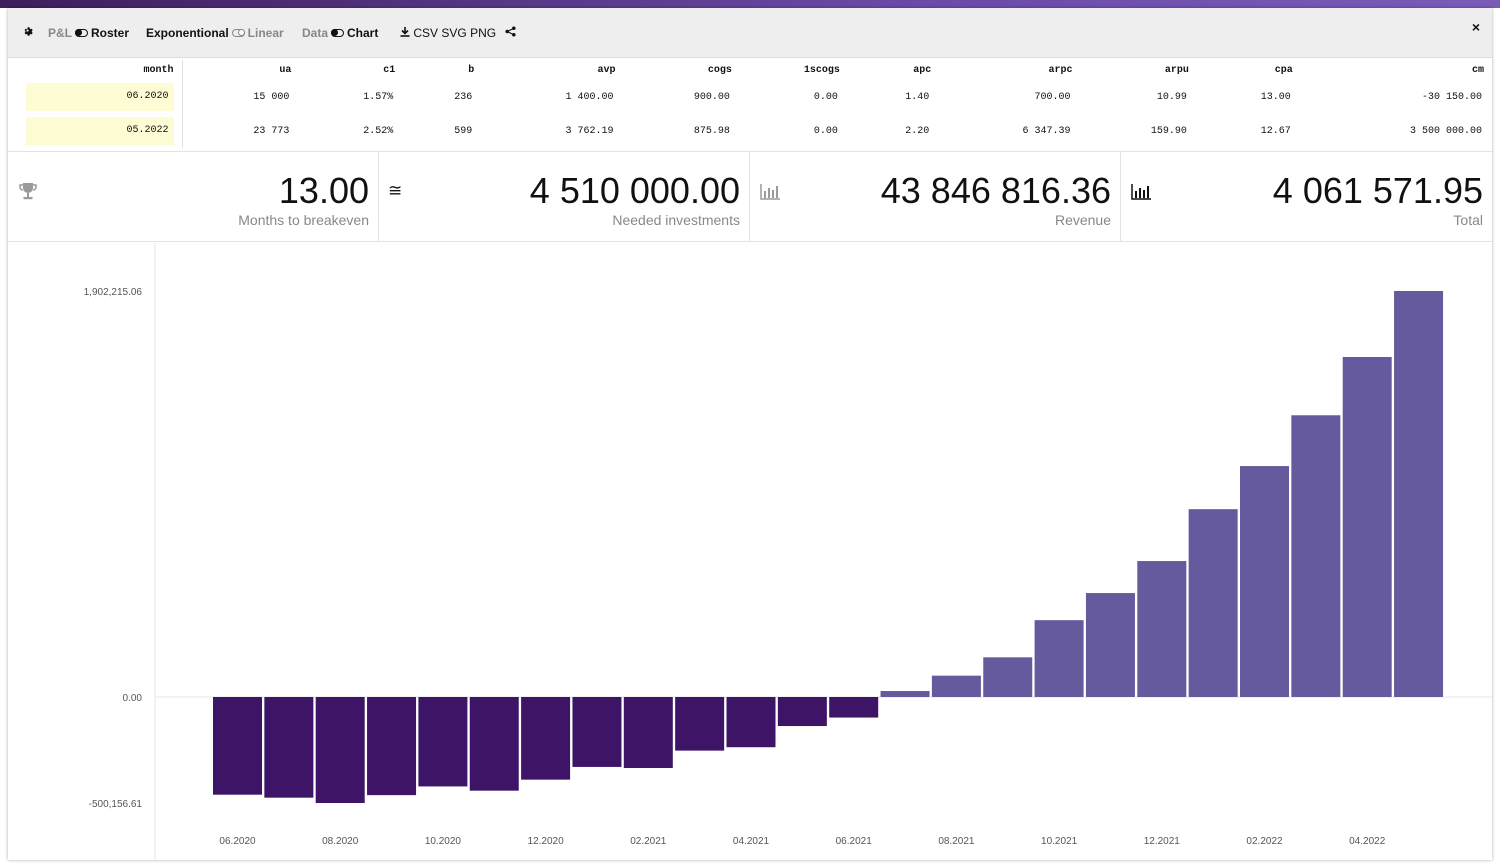 The height and width of the screenshot is (868, 1500). Describe the element at coordinates (238, 32) in the screenshot. I see `growth-mode-toggle` at that location.